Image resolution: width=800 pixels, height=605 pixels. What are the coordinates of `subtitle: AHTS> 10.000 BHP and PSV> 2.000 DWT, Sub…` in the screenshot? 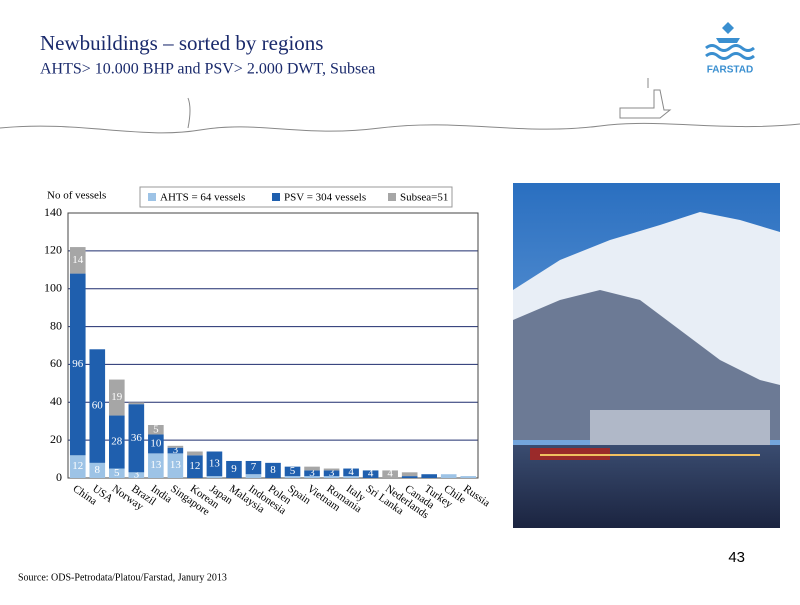 It's located at (207, 69).